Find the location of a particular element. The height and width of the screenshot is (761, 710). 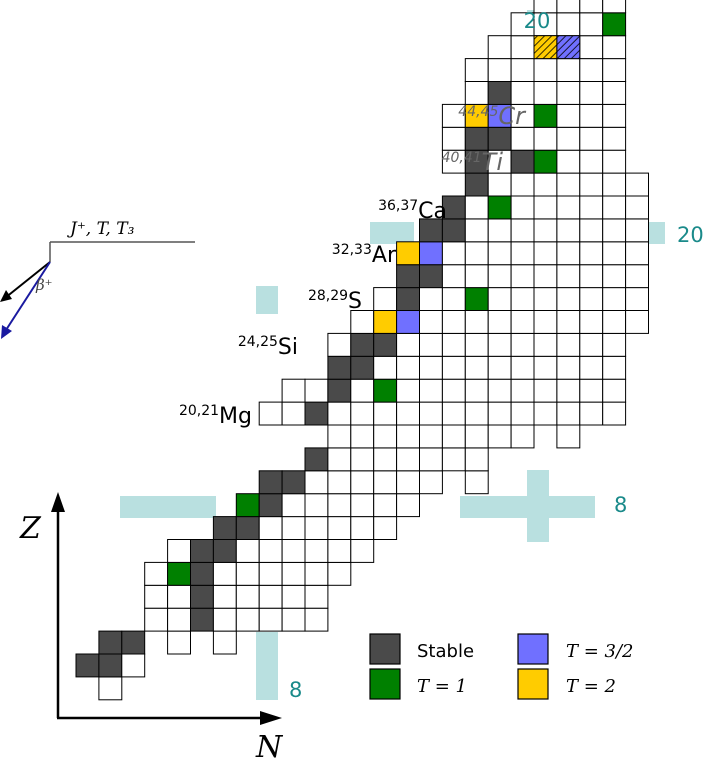

label-ti: 40,41Ti is located at coordinates (473, 162).